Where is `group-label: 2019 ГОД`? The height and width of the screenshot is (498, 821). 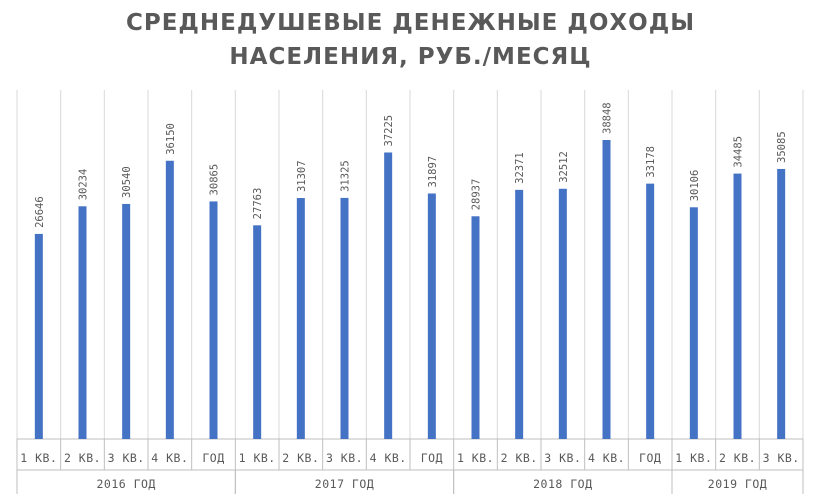
group-label: 2019 ГОД is located at coordinates (737, 484).